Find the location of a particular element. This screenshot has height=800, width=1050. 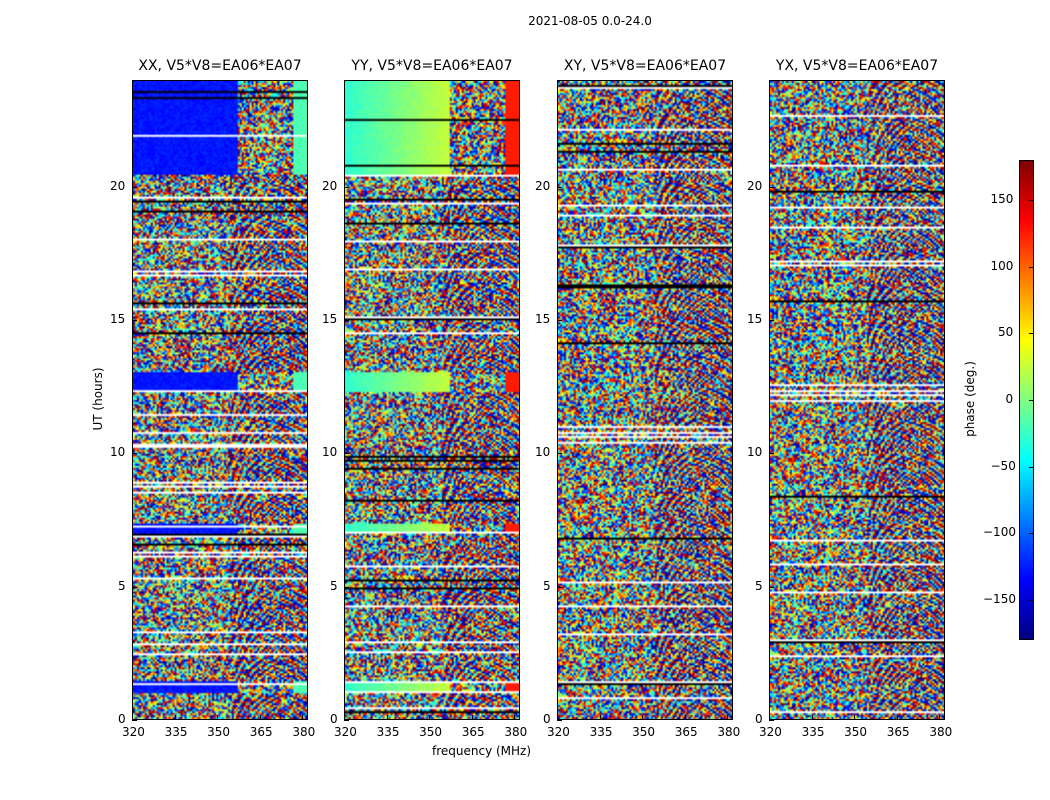

colorbar-tick-label: −100 is located at coordinates (999, 532).